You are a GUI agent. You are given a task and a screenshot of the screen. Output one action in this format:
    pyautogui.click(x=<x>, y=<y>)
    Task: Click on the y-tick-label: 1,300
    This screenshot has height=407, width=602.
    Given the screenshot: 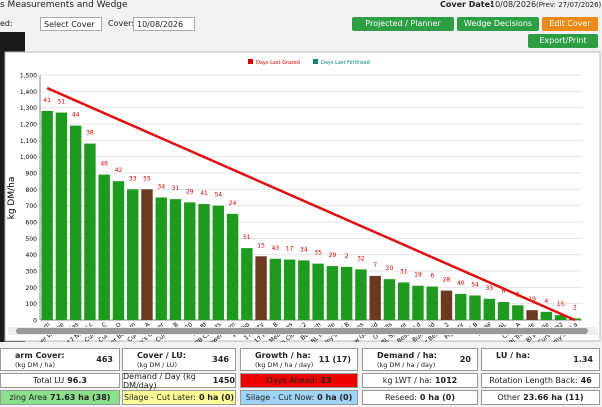 What is the action you would take?
    pyautogui.click(x=28, y=108)
    